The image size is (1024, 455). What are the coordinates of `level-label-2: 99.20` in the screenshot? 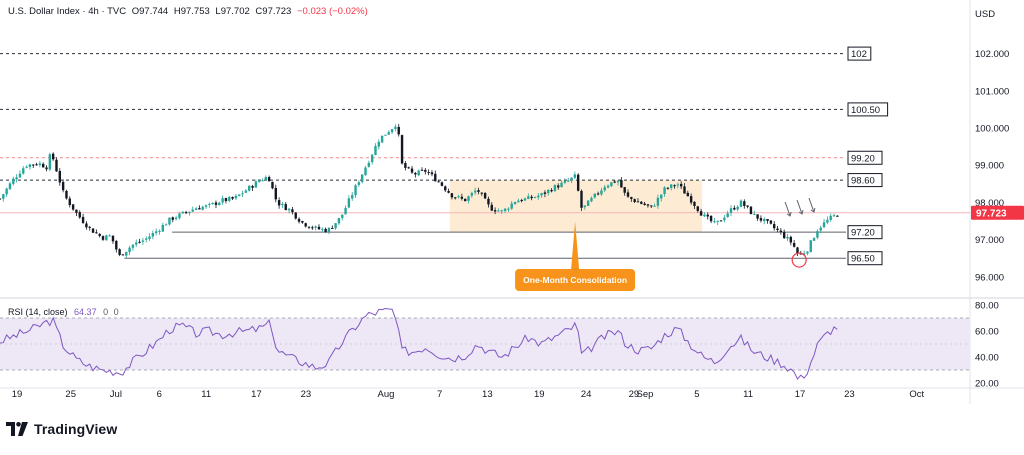 It's located at (865, 157).